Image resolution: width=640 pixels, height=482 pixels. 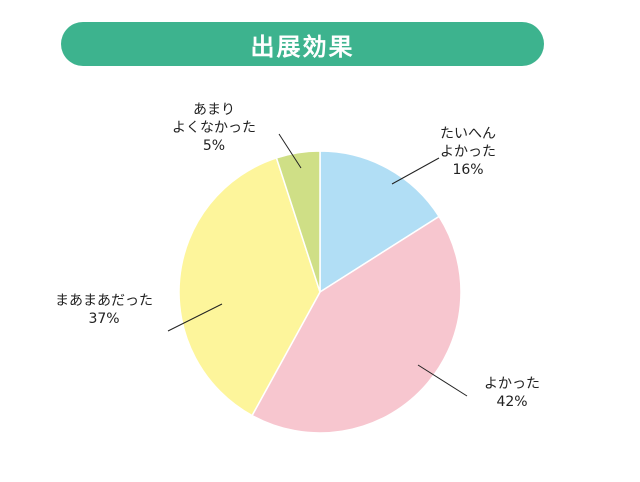 What do you see at coordinates (512, 393) in the screenshot?
I see `slice-label-2: よかった 42%` at bounding box center [512, 393].